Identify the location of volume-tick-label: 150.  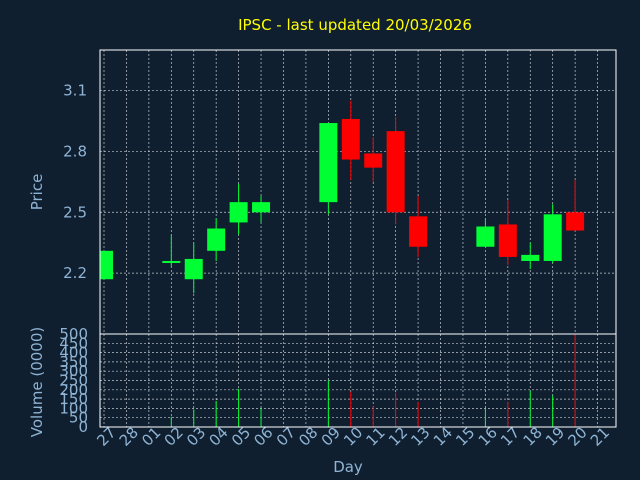
(73, 399).